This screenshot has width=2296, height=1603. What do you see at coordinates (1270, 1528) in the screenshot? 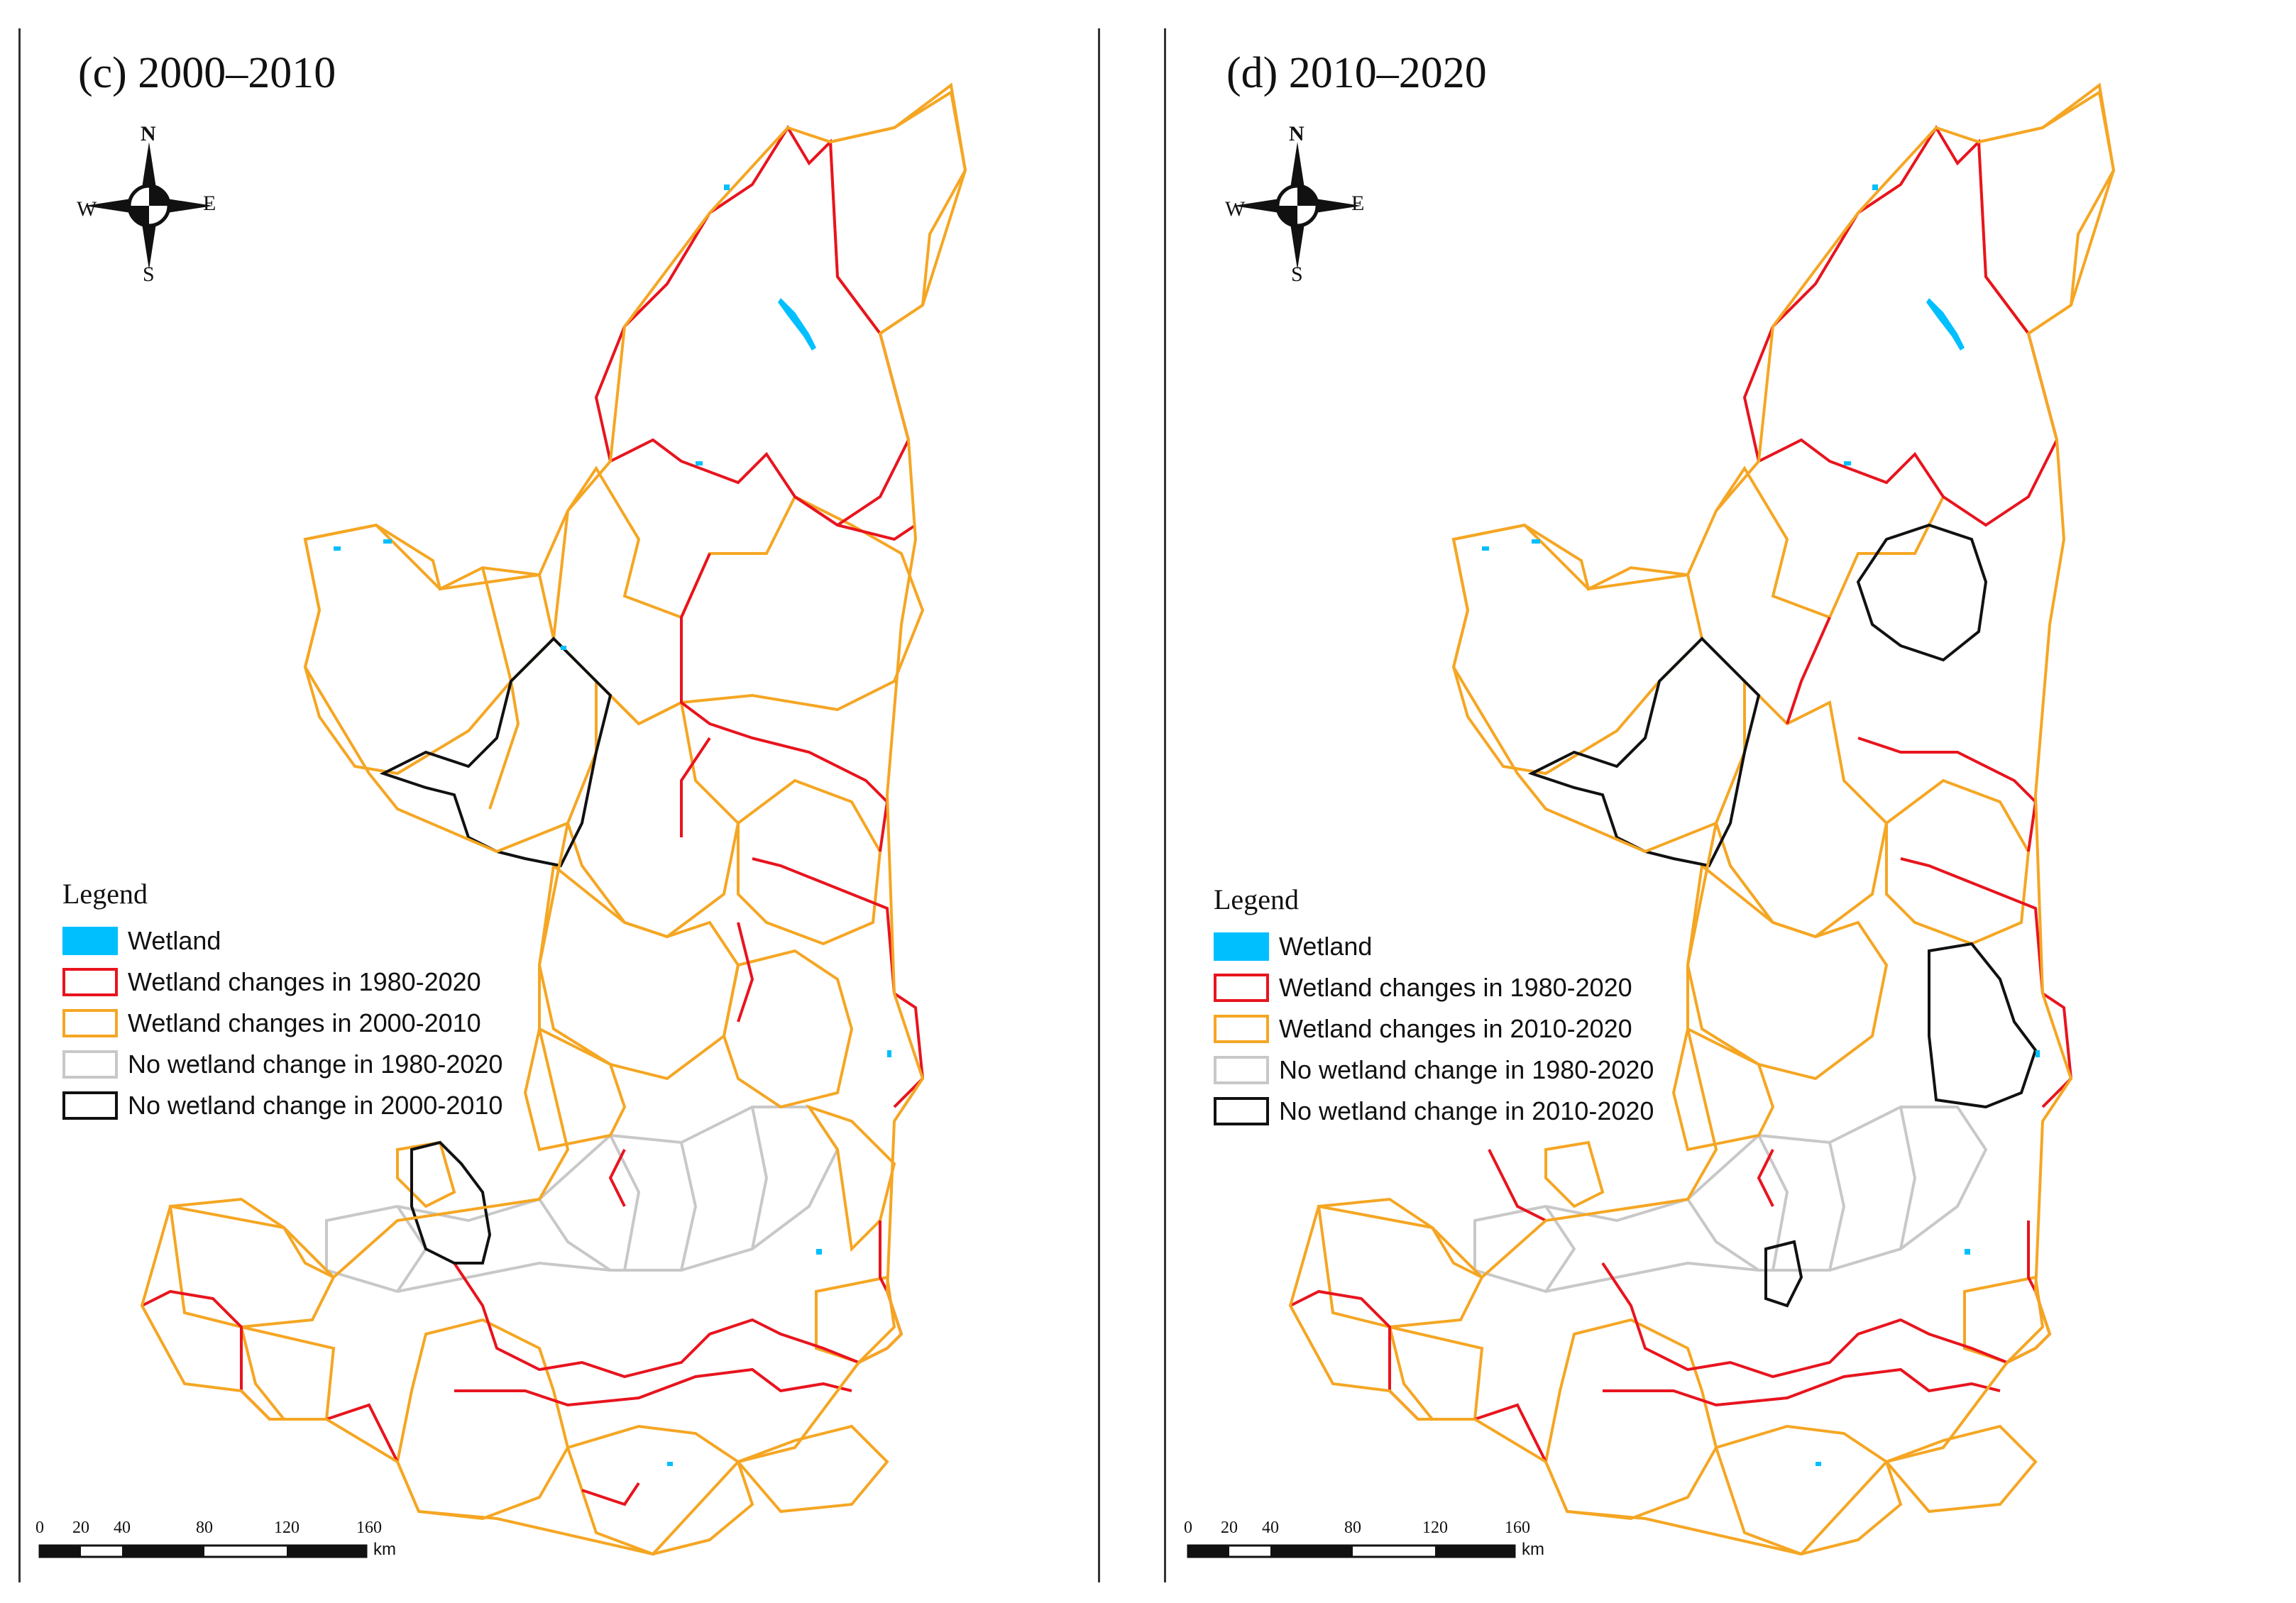
I see `scale-tick-label: 40` at bounding box center [1270, 1528].